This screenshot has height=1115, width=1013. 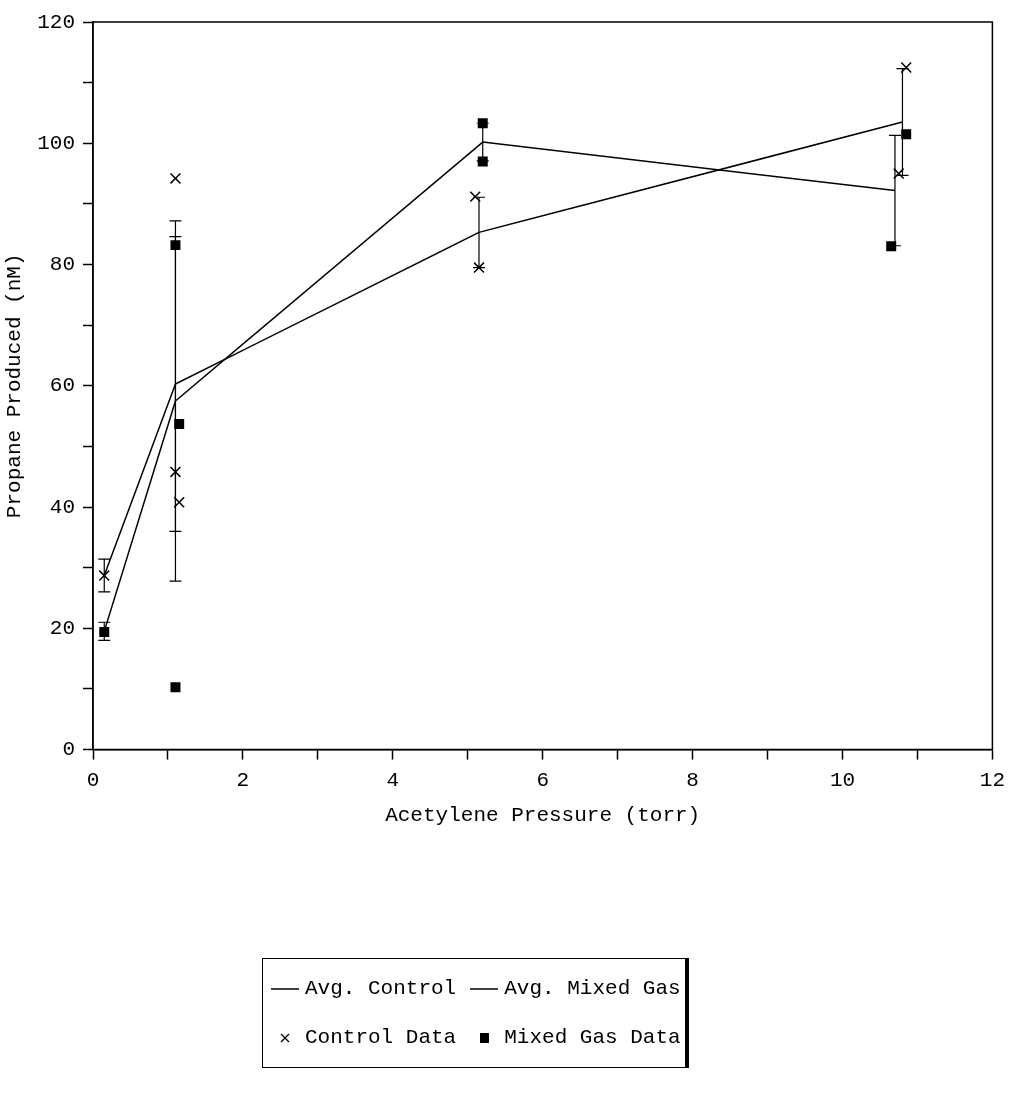 What do you see at coordinates (93, 780) in the screenshot?
I see `x-tick-label: 0` at bounding box center [93, 780].